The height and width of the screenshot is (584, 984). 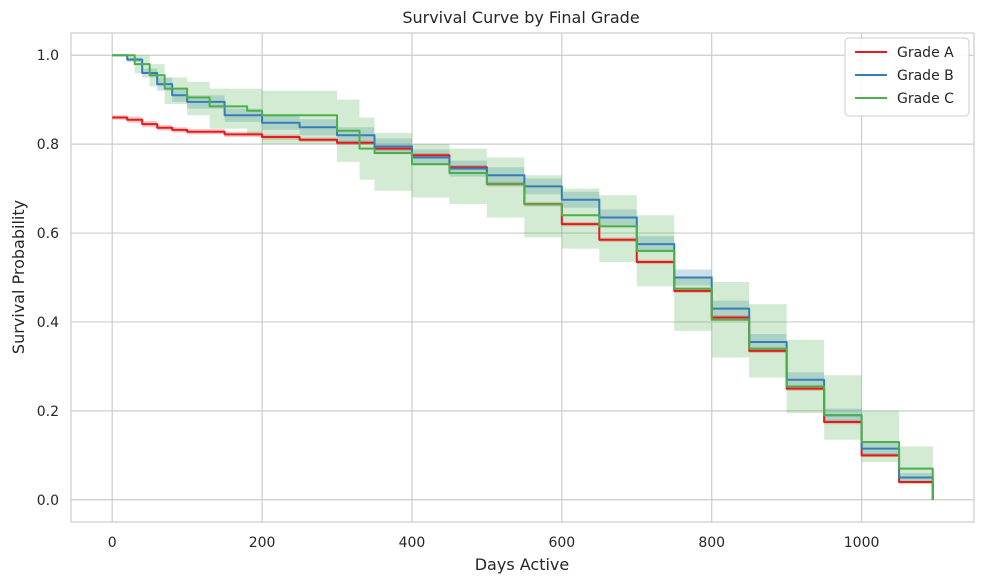 What do you see at coordinates (48, 412) in the screenshot?
I see `y-tick-label: 0.2` at bounding box center [48, 412].